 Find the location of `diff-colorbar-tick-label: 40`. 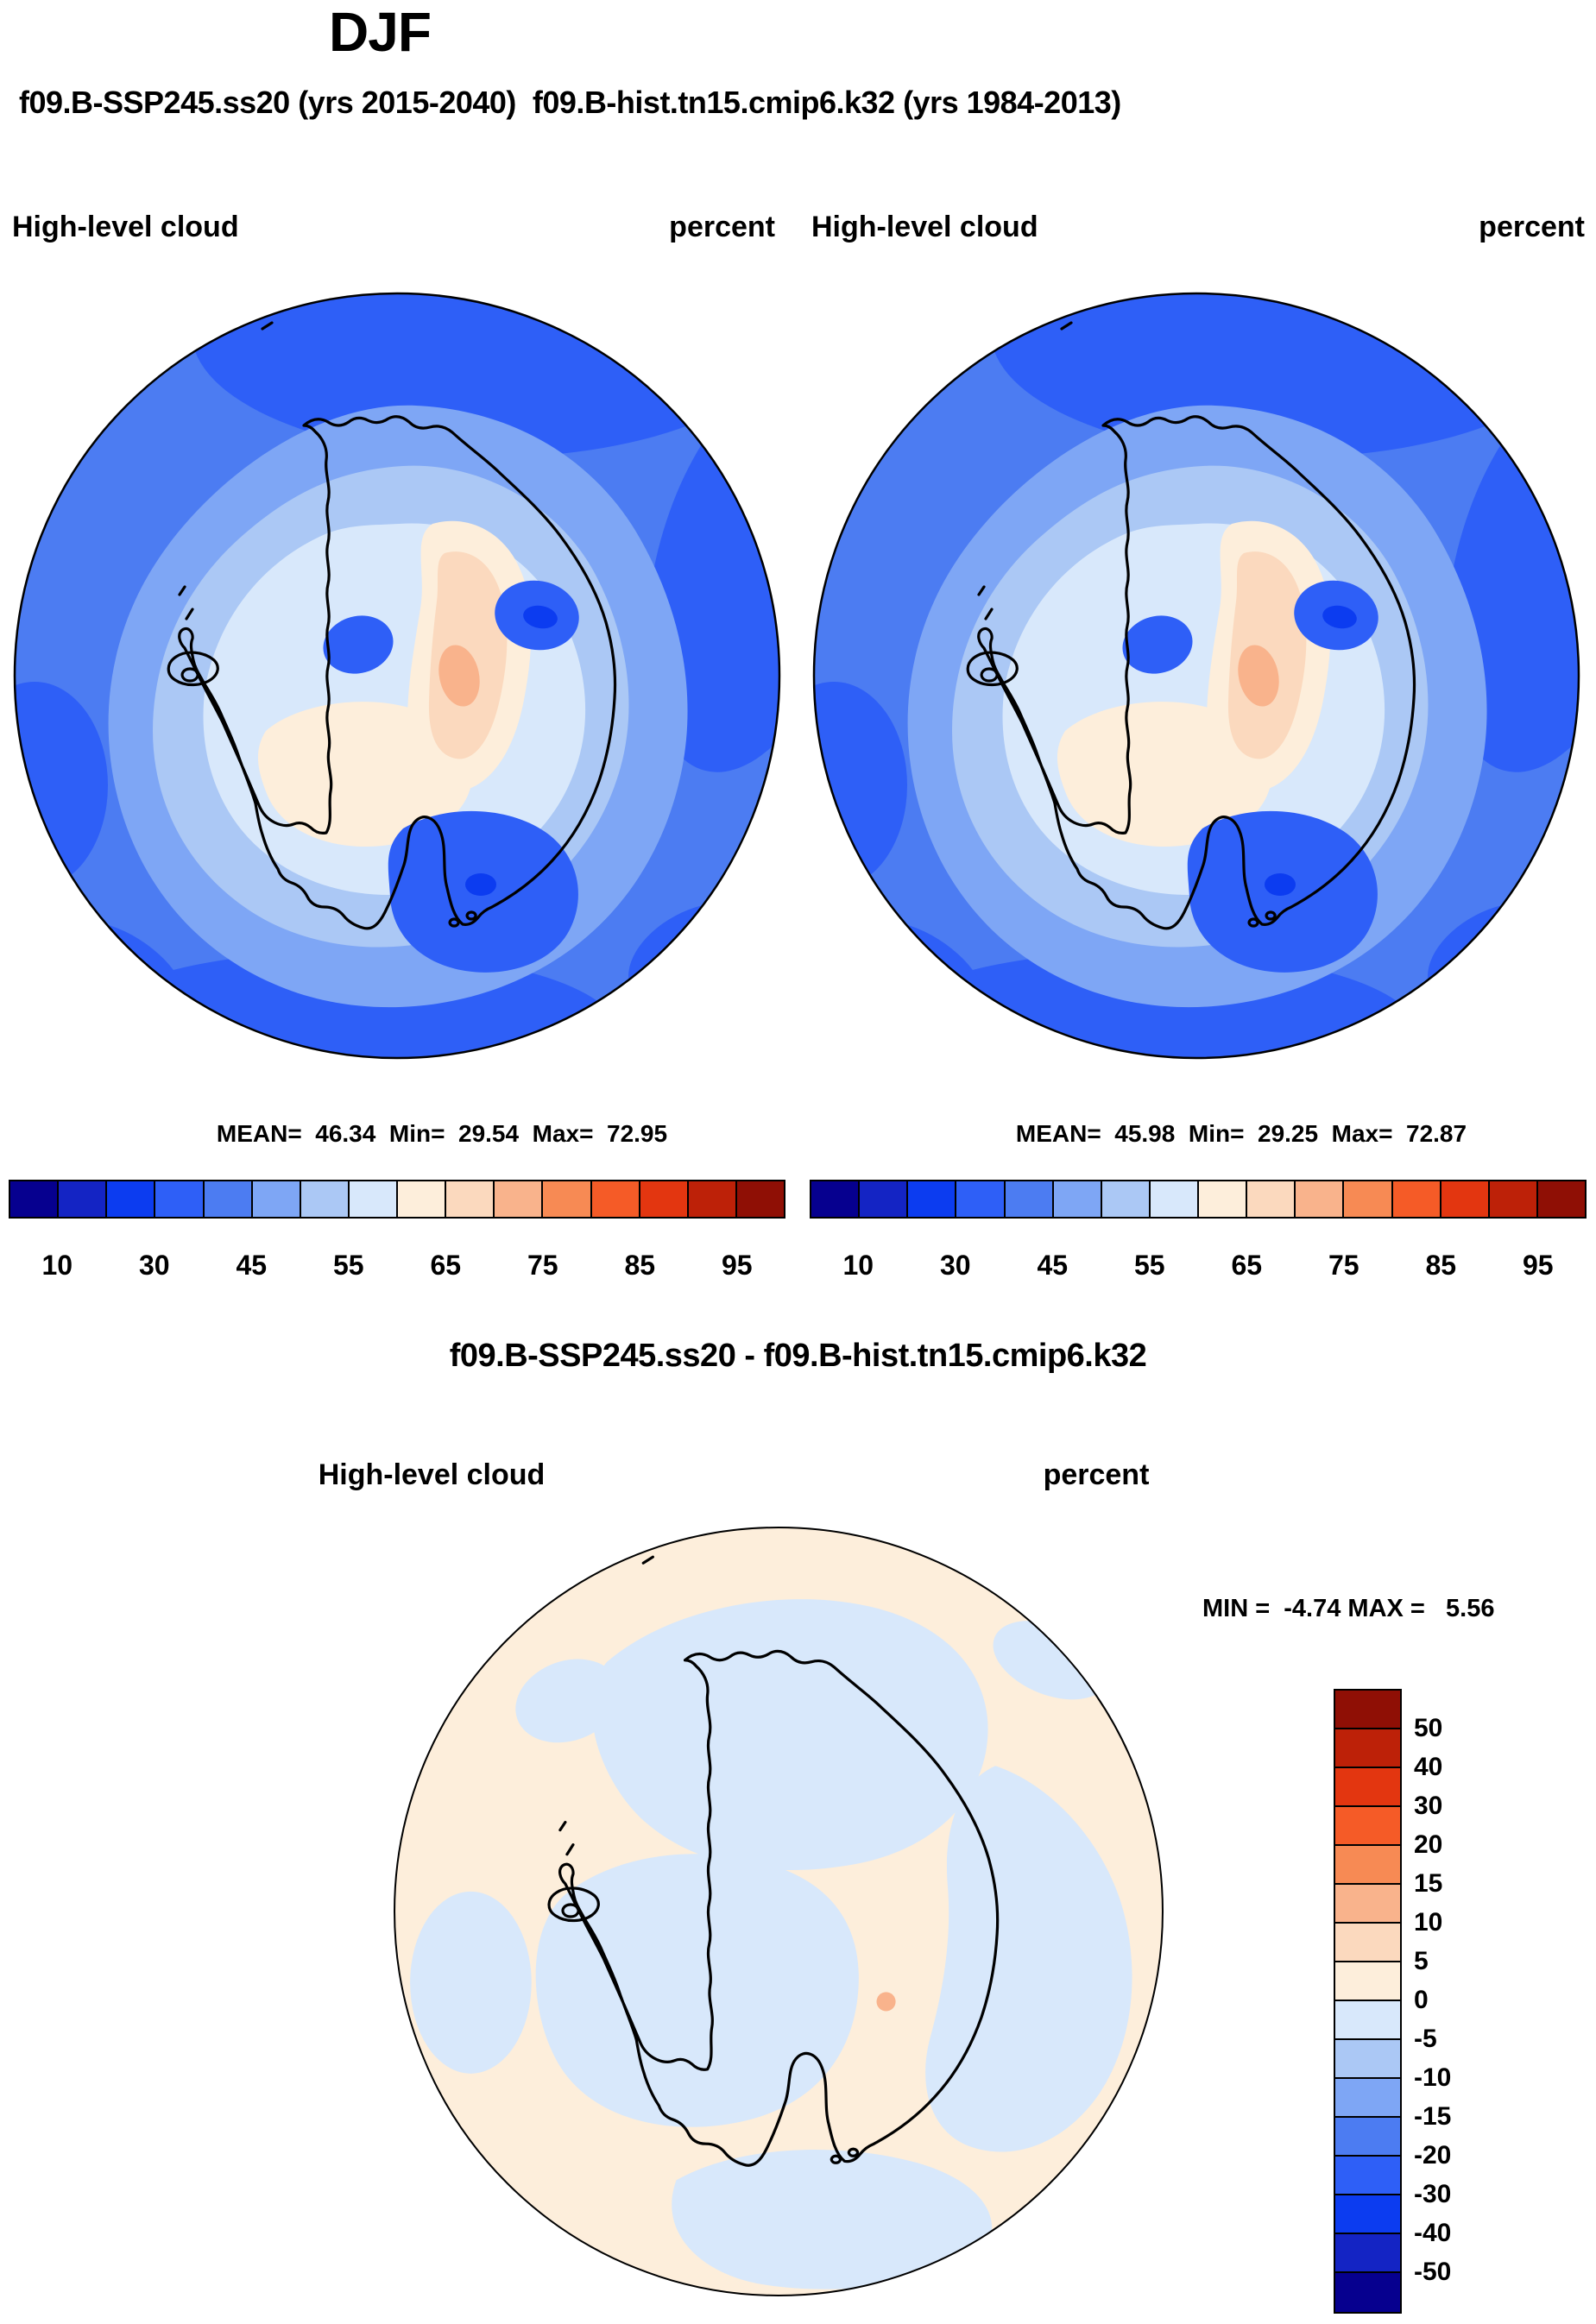

diff-colorbar-tick-label: 40 is located at coordinates (1428, 1767).